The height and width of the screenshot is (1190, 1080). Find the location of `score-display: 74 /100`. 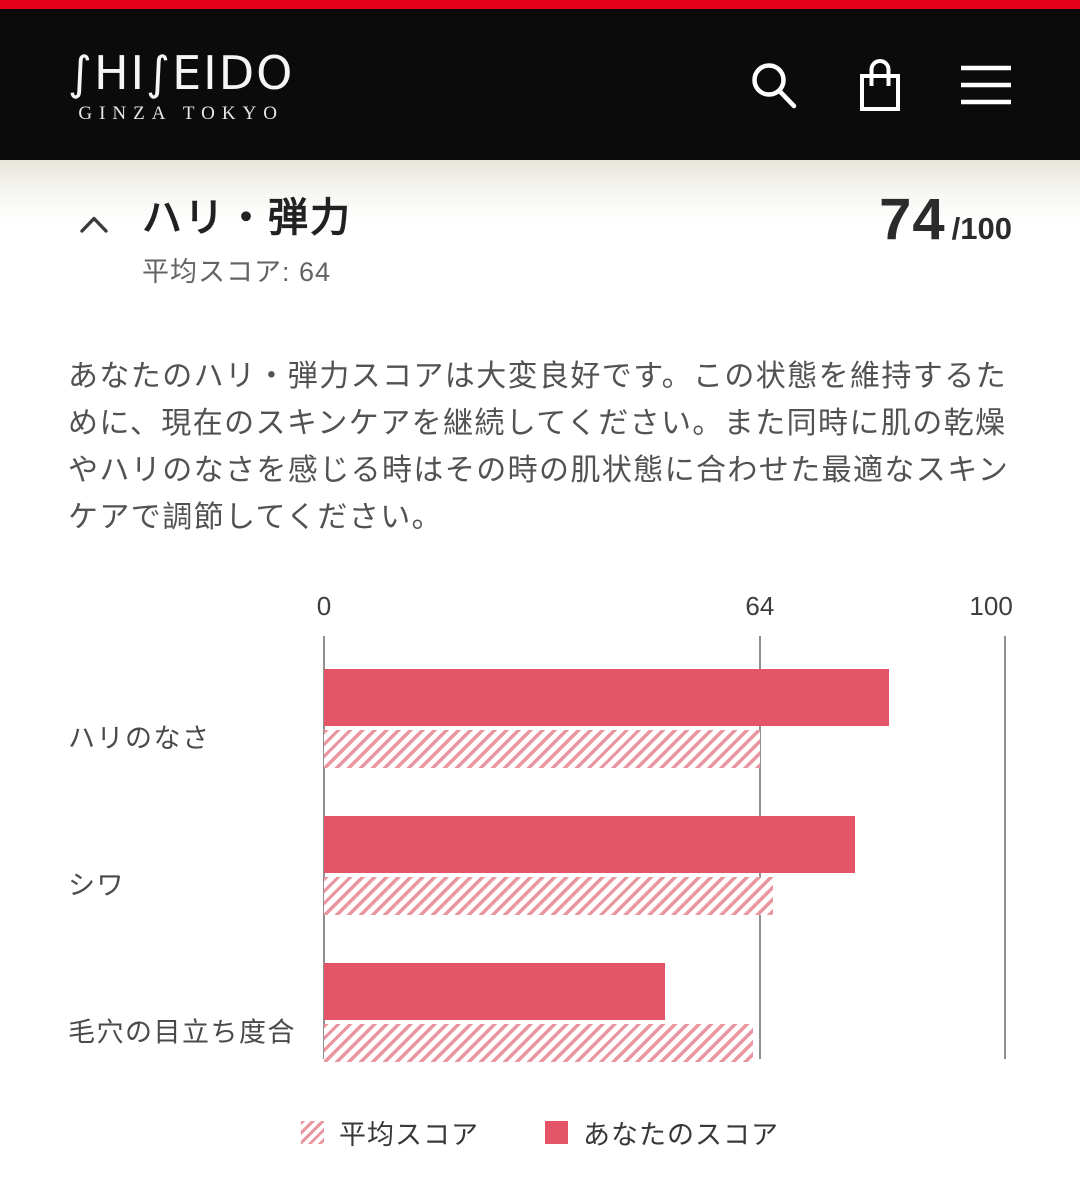

score-display: 74 /100 is located at coordinates (945, 219).